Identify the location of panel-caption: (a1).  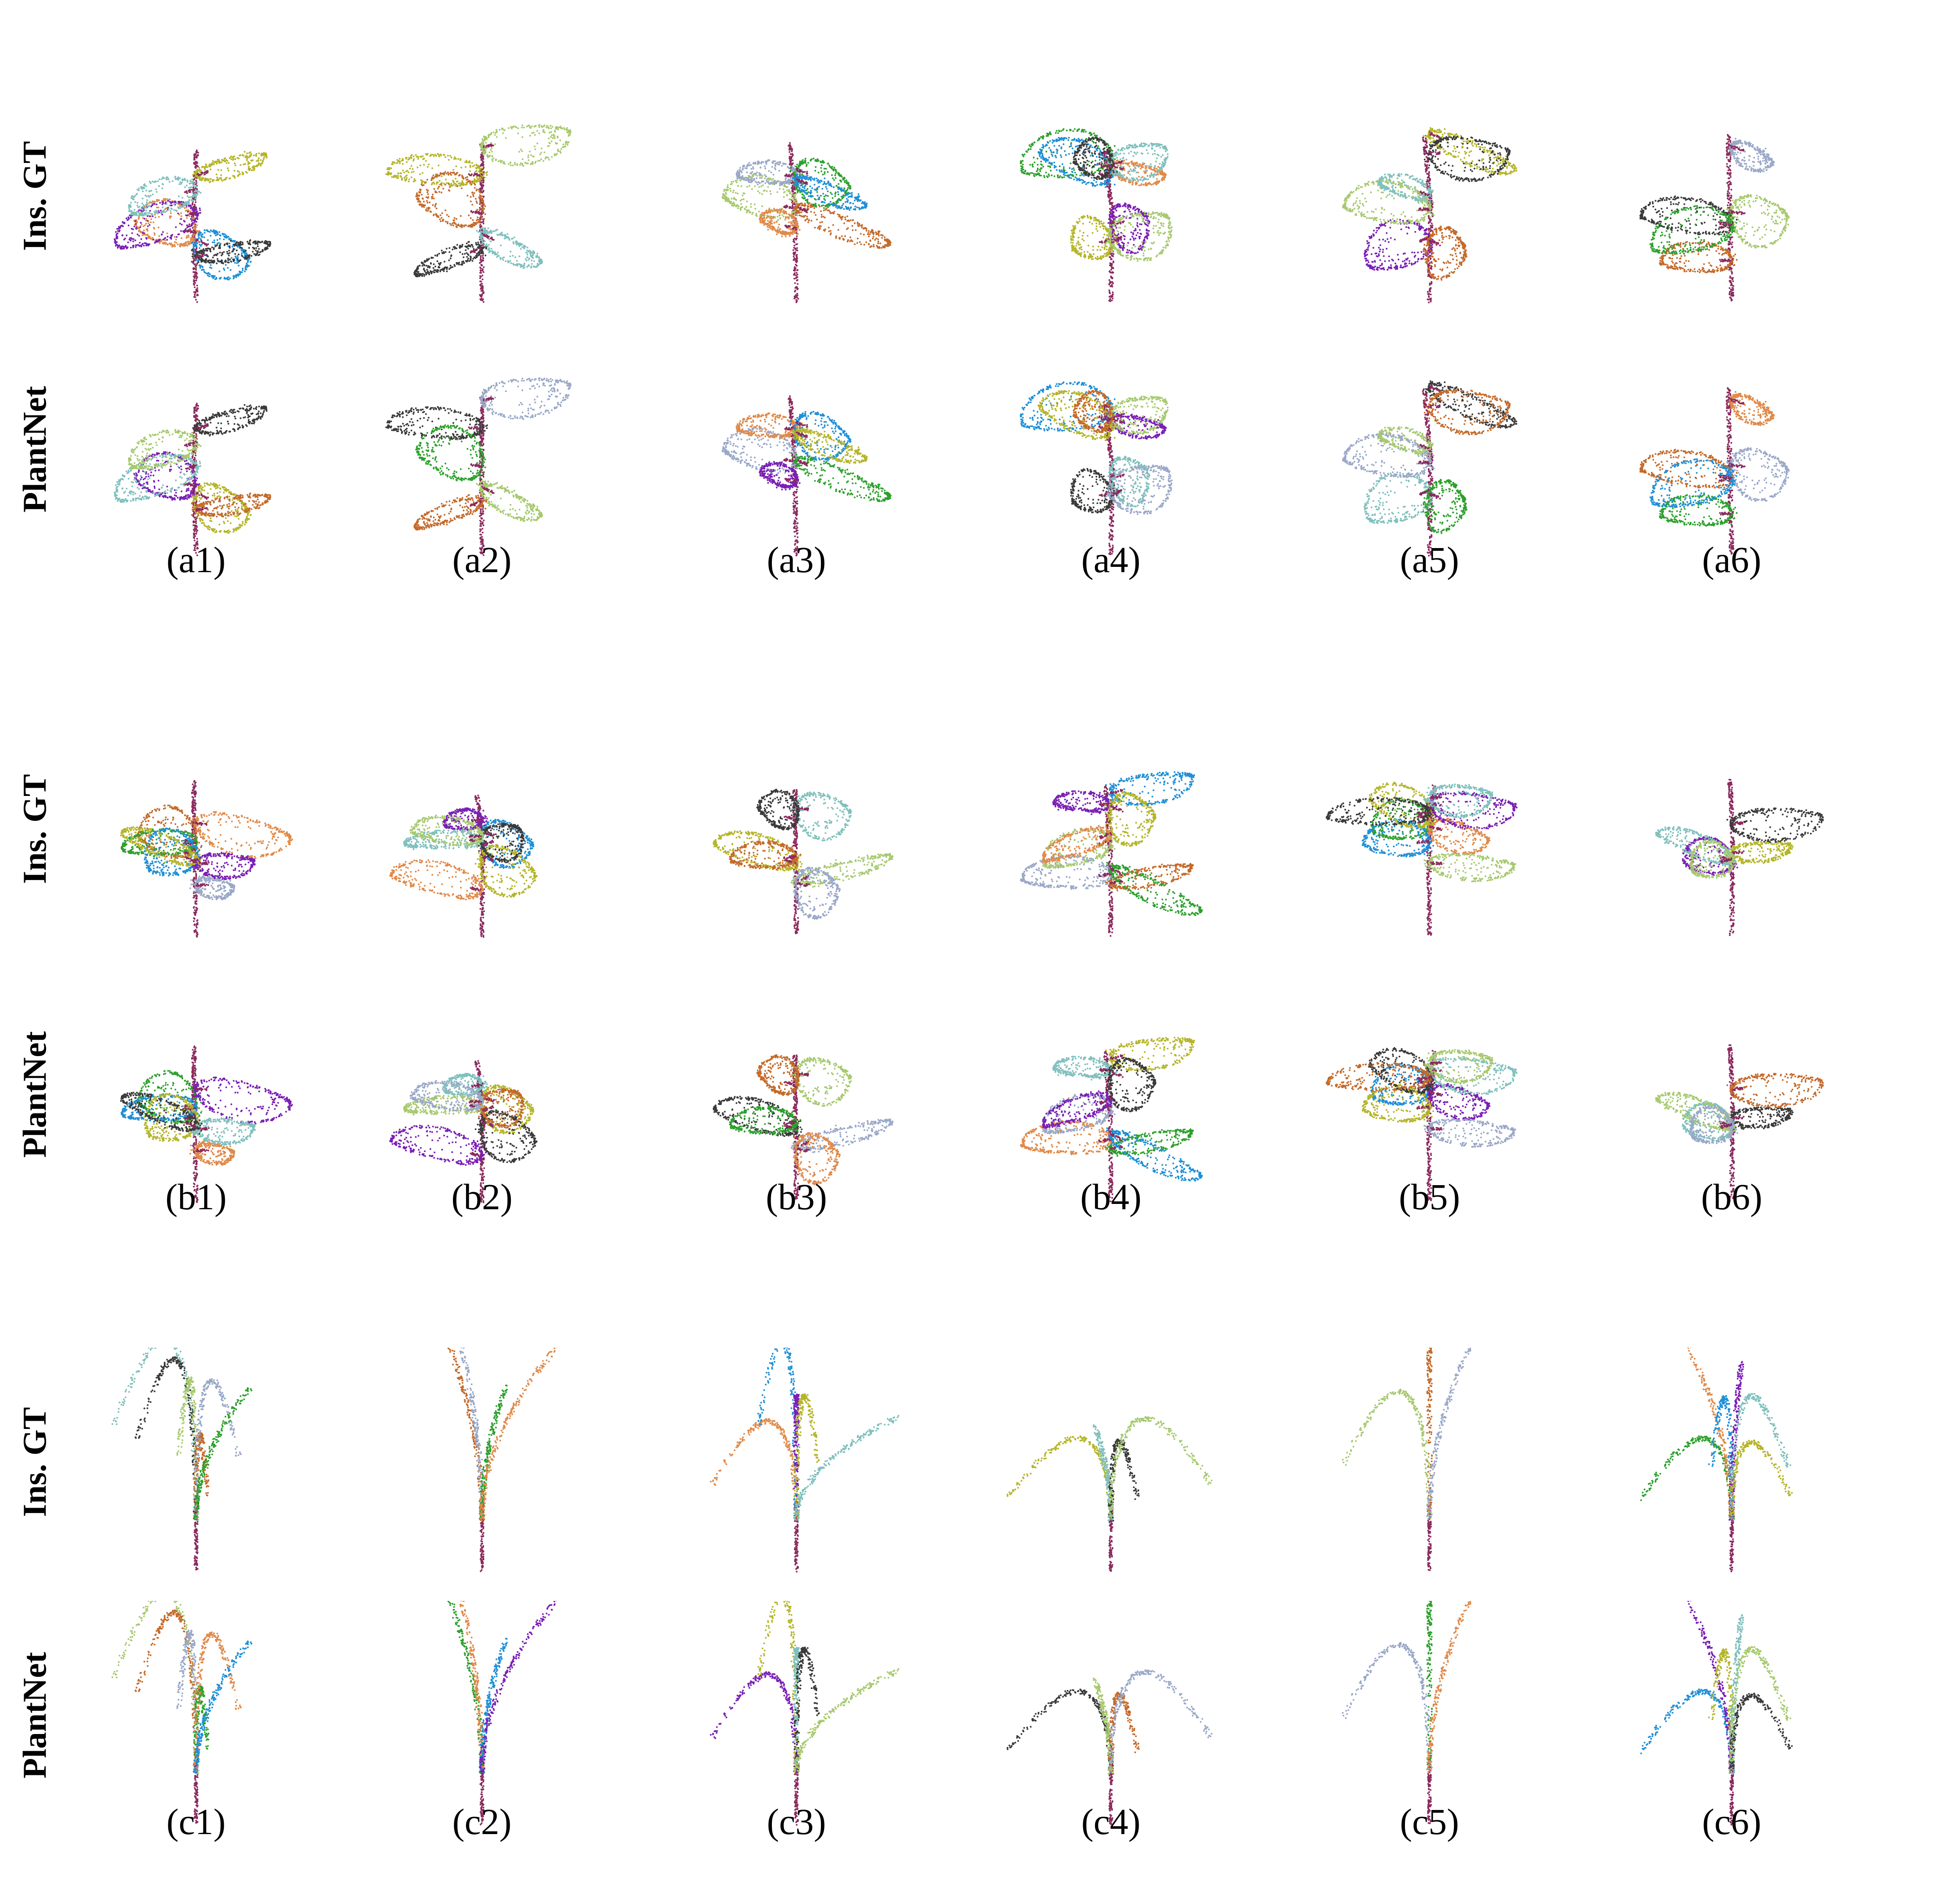
(196, 560).